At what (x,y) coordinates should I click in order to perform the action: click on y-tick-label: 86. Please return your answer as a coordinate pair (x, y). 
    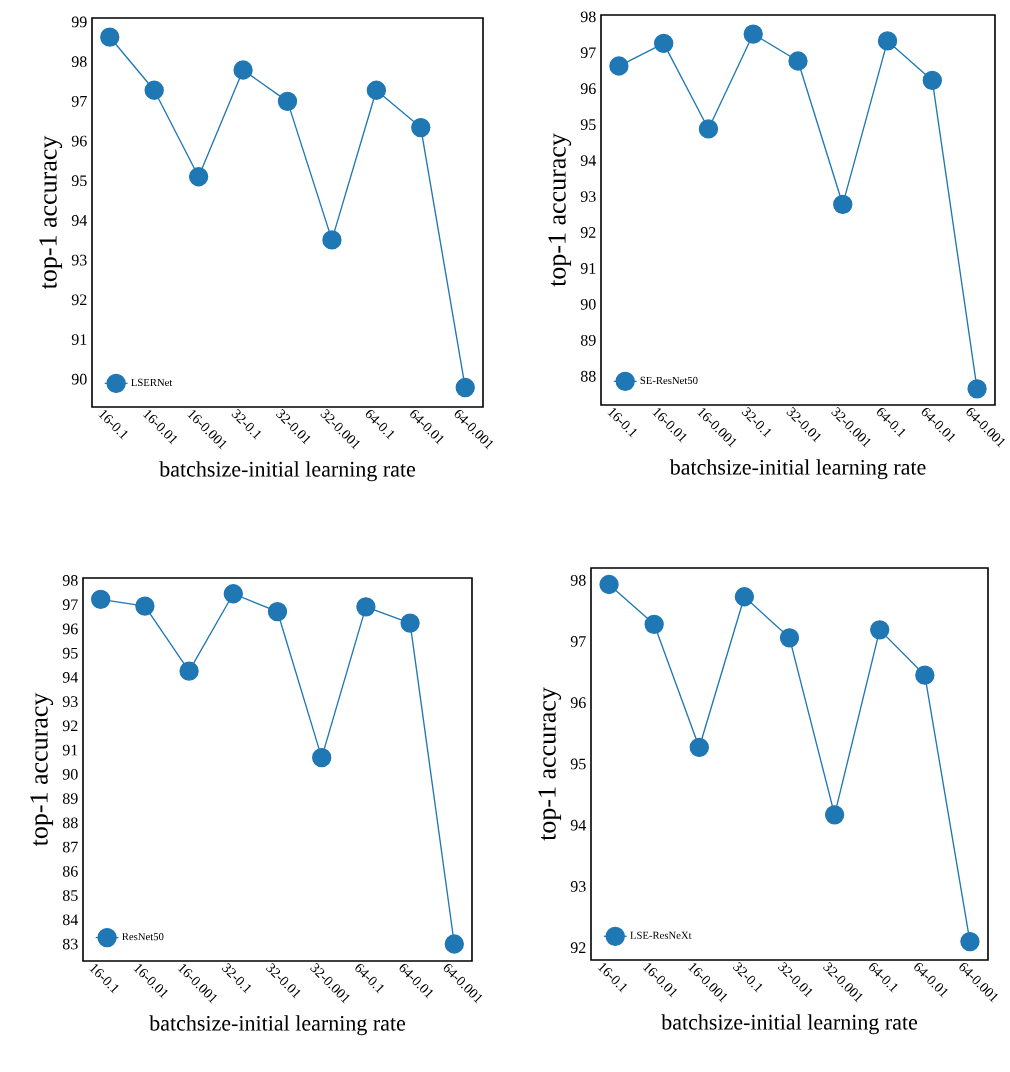
    Looking at the image, I should click on (70, 871).